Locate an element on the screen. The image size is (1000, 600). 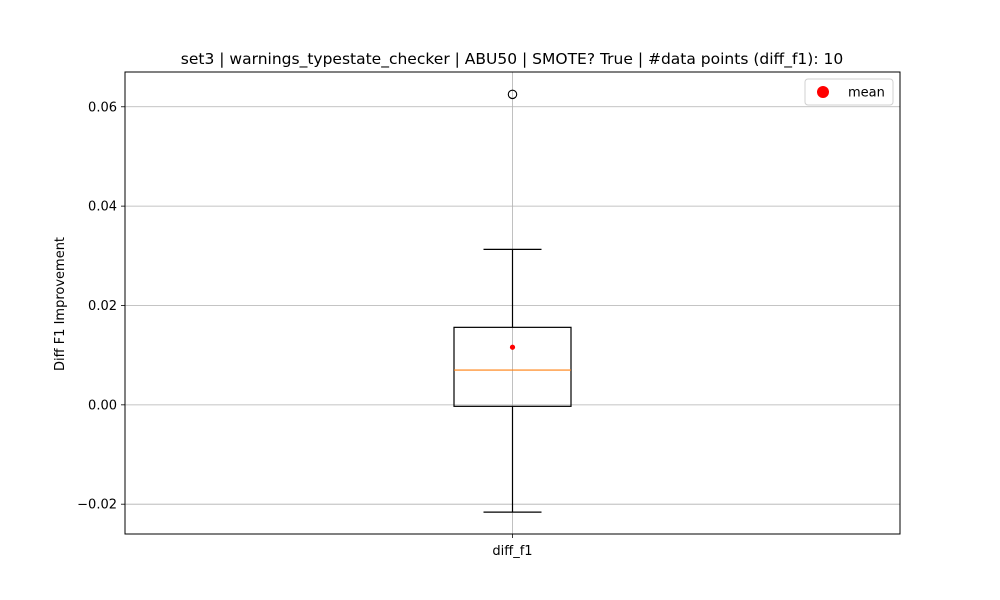
y-tick-label: 0.02 is located at coordinates (102, 306).